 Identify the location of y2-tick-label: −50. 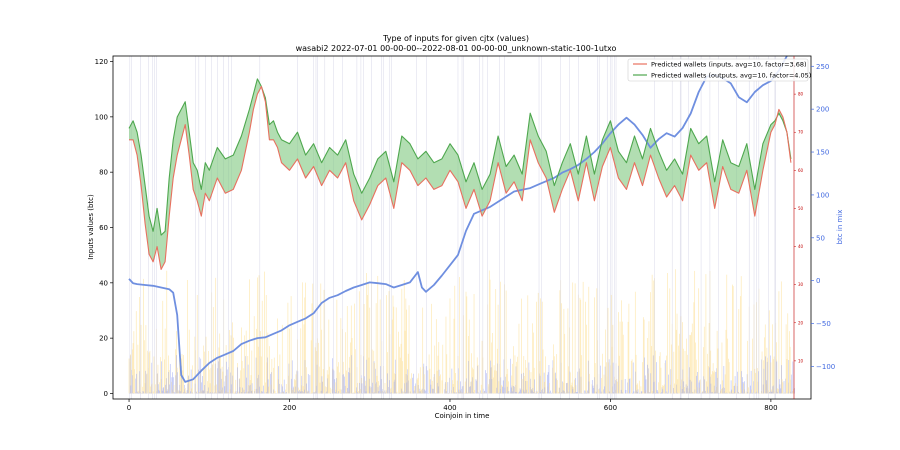
(823, 324).